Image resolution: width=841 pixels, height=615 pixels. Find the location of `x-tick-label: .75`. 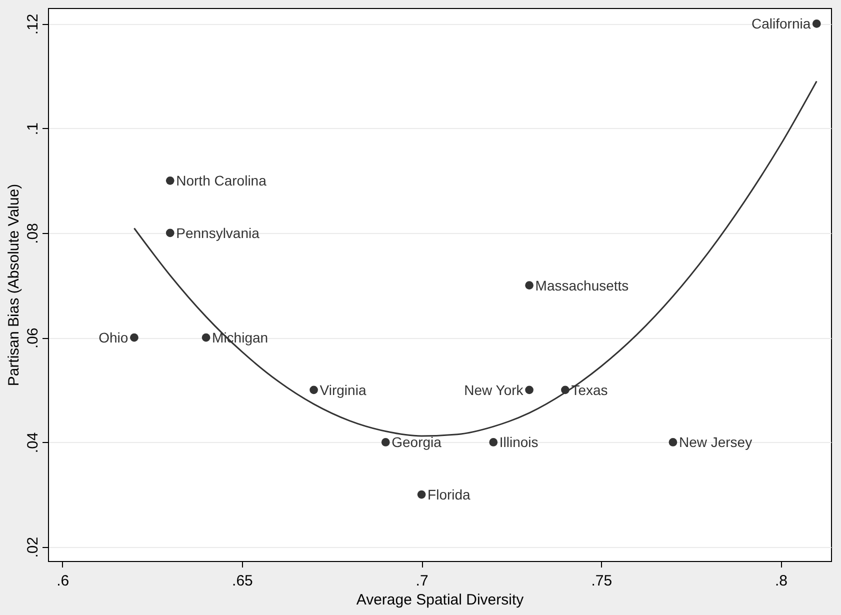

x-tick-label: .75 is located at coordinates (601, 581).